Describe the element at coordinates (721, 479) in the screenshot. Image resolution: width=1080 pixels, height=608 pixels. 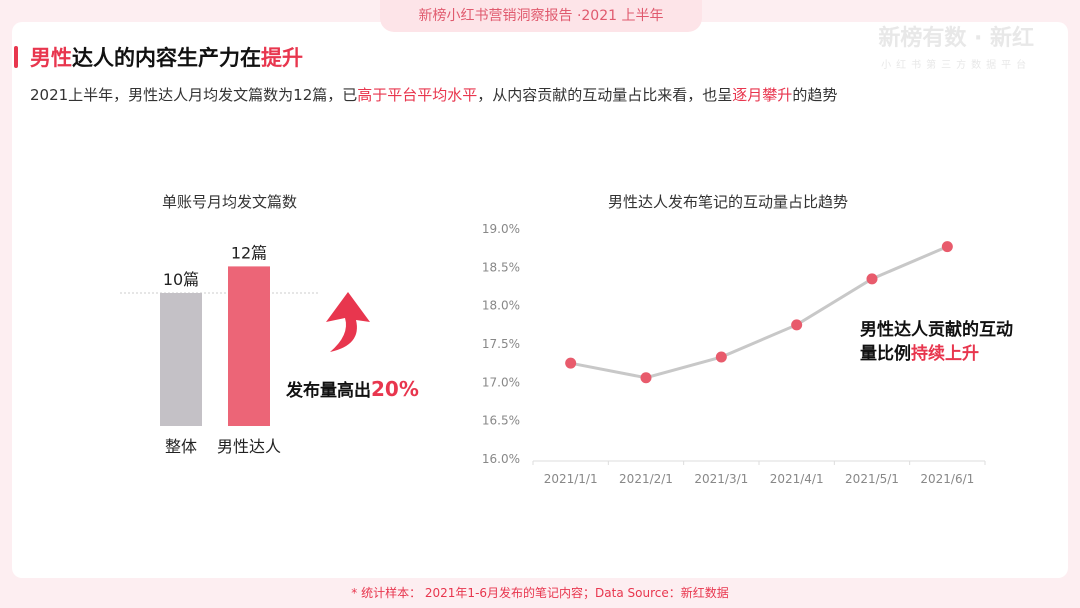
I see `x-tick-label: 2021/3/1` at that location.